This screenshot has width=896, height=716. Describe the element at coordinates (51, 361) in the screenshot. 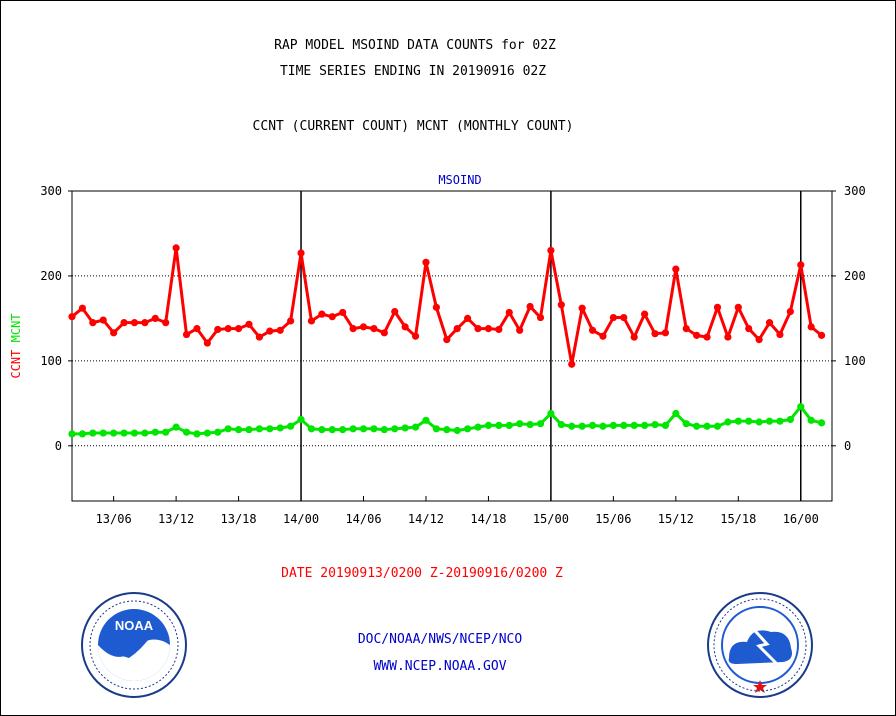

I see `y-tick-label-left: 100` at that location.